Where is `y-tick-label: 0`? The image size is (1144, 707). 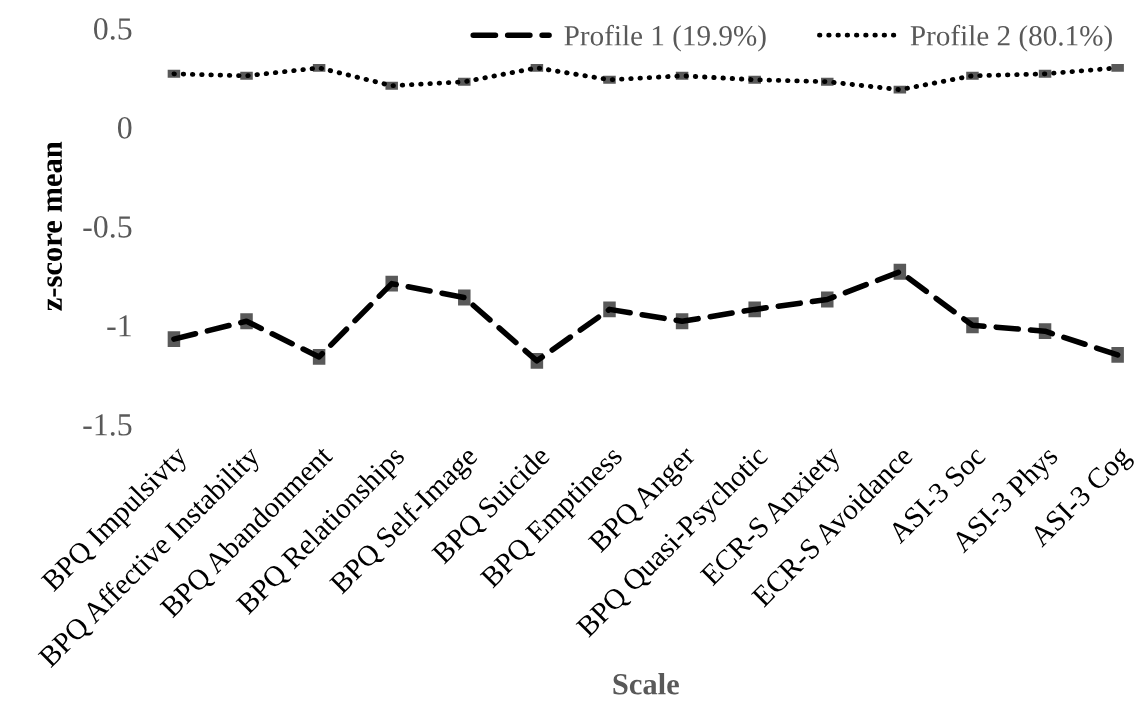
y-tick-label: 0 is located at coordinates (124, 128).